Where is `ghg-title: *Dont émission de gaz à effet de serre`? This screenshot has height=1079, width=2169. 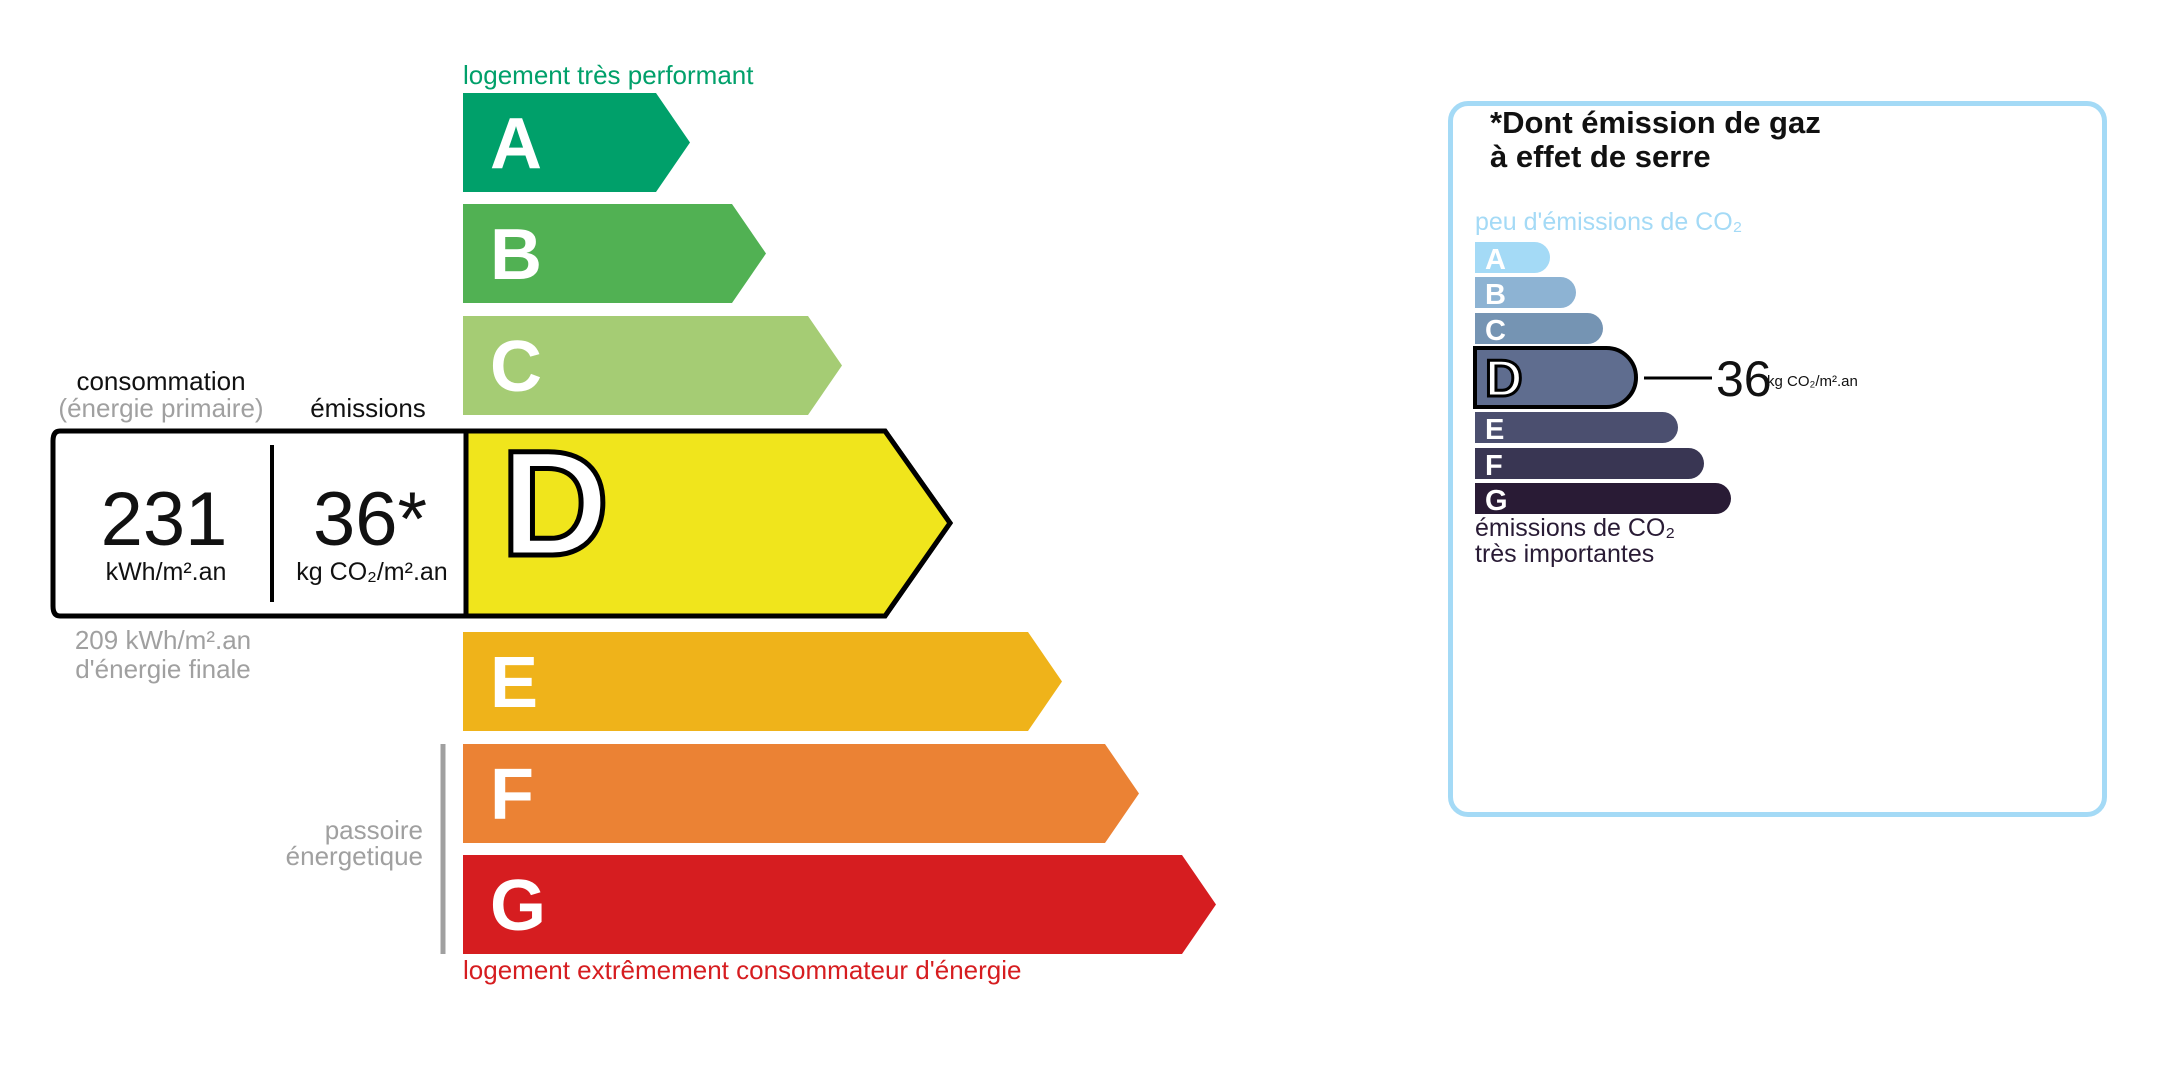
ghg-title: *Dont émission de gaz à effet de serre is located at coordinates (1655, 140).